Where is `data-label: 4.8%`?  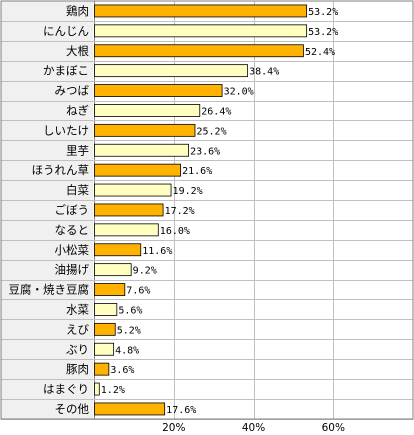
data-label: 4.8% is located at coordinates (127, 350).